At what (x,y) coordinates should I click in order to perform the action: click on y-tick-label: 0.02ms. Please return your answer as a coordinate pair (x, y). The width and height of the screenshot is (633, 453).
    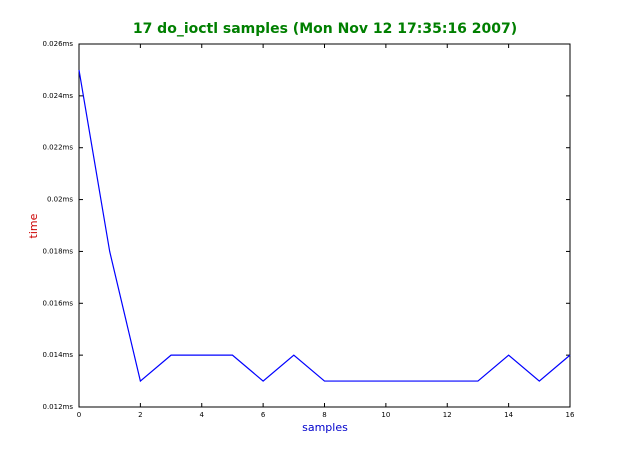
    Looking at the image, I should click on (60, 200).